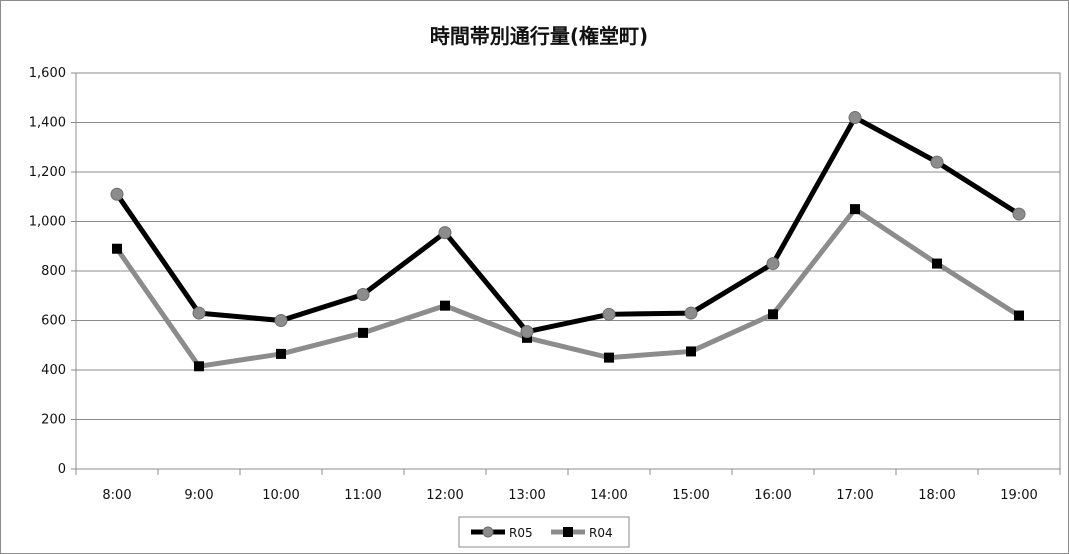  What do you see at coordinates (362, 495) in the screenshot?
I see `x-tick-label: 11:00` at bounding box center [362, 495].